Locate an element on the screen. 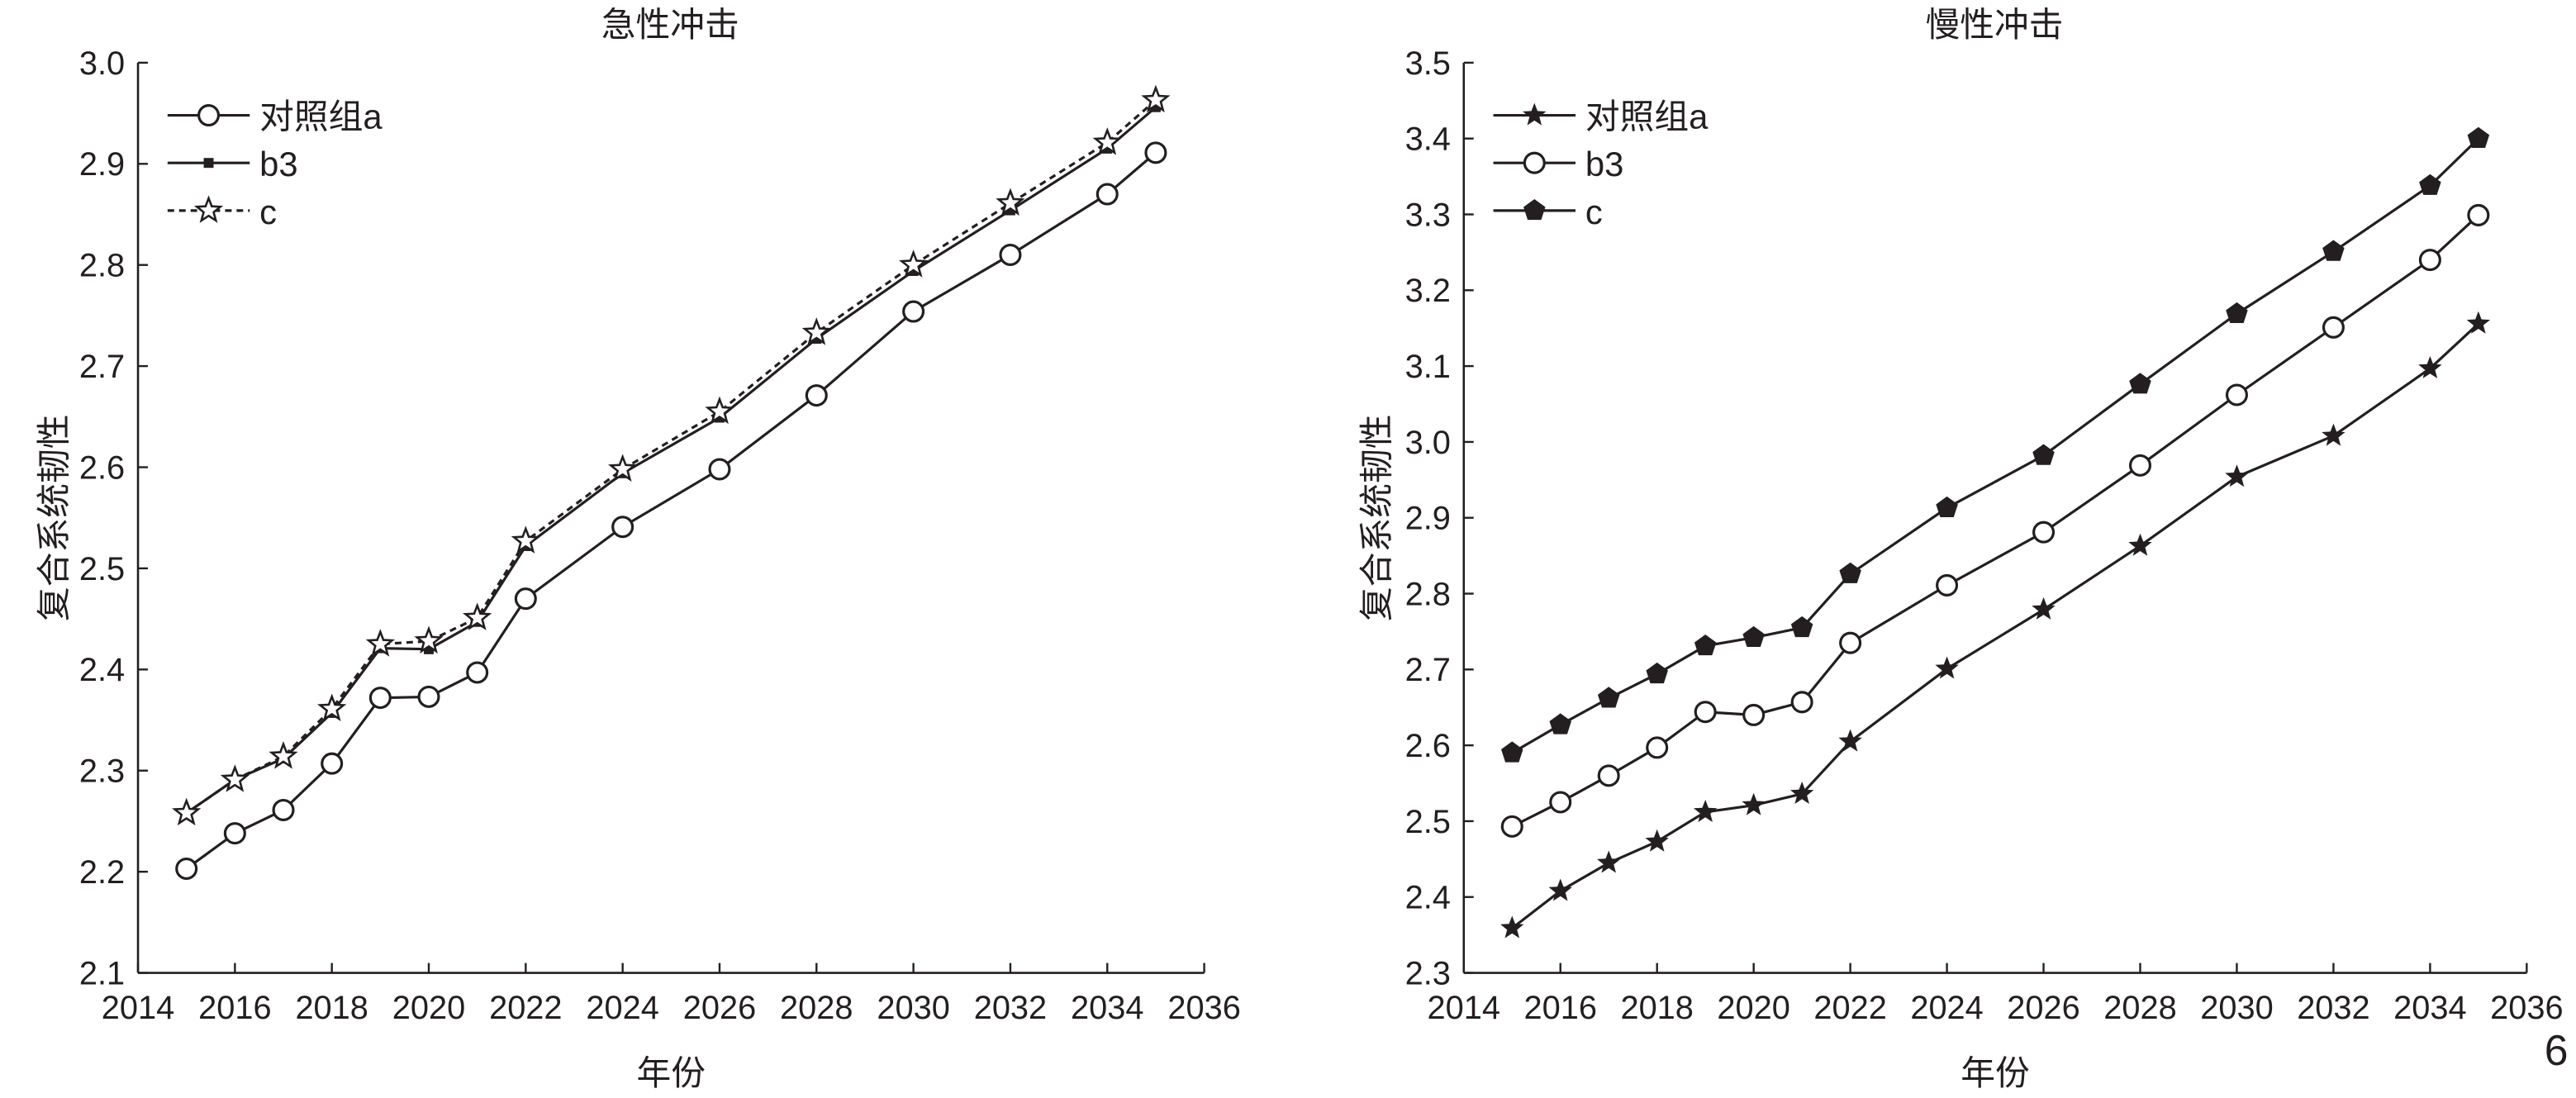  x-tick-label: 2014 is located at coordinates (138, 1008).